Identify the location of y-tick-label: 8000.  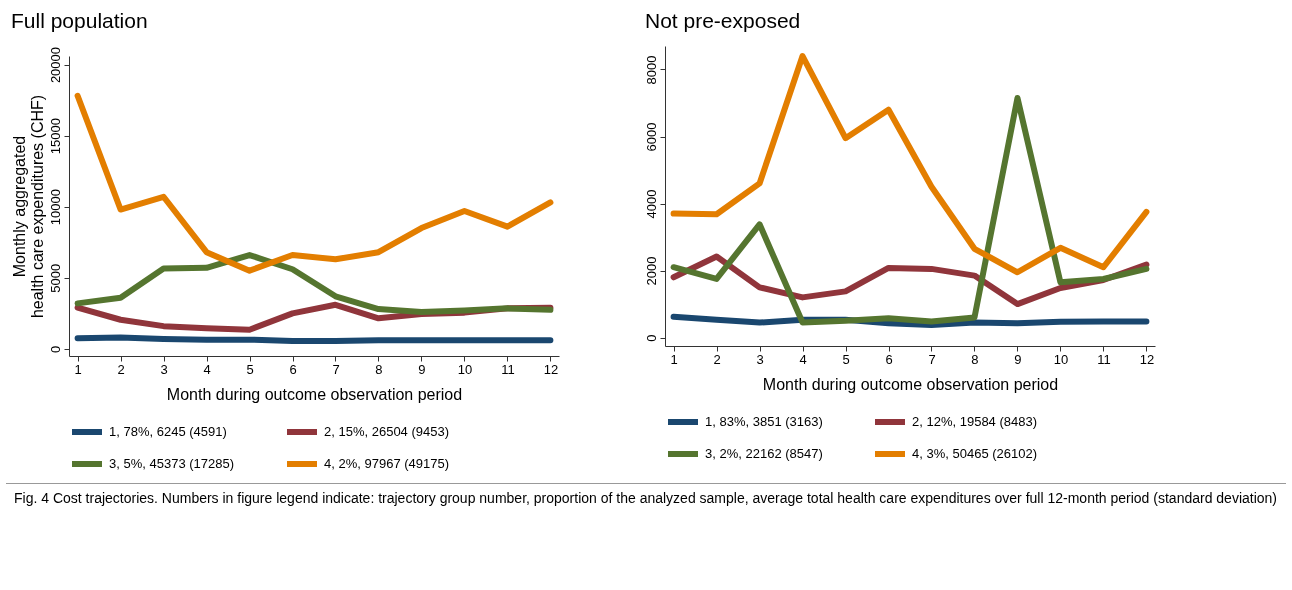
(651, 70).